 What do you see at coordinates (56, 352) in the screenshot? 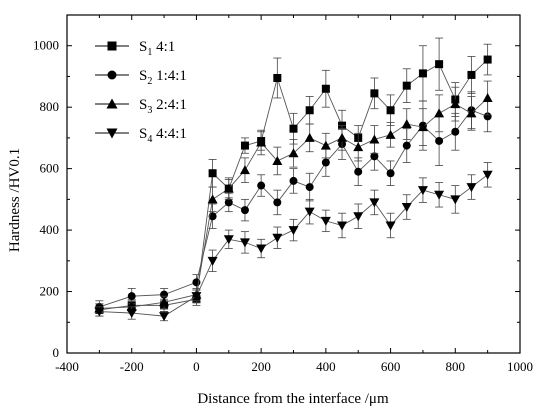
I see `y-tick-label: 0` at bounding box center [56, 352].